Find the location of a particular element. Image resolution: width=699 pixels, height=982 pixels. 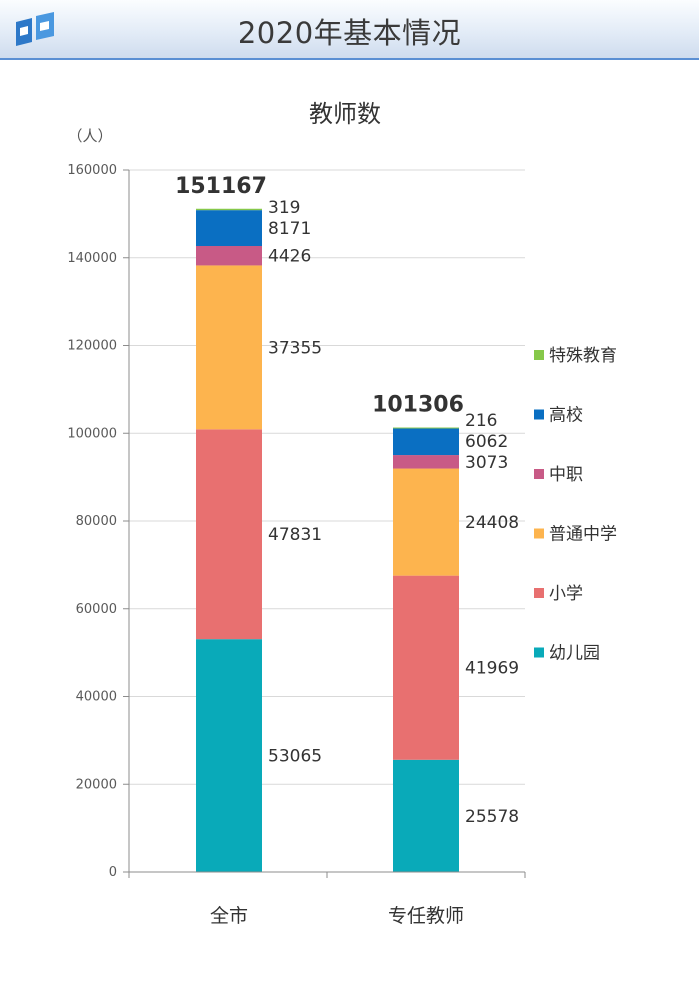

y-axis-unit-label: （人） is located at coordinates (89, 136).